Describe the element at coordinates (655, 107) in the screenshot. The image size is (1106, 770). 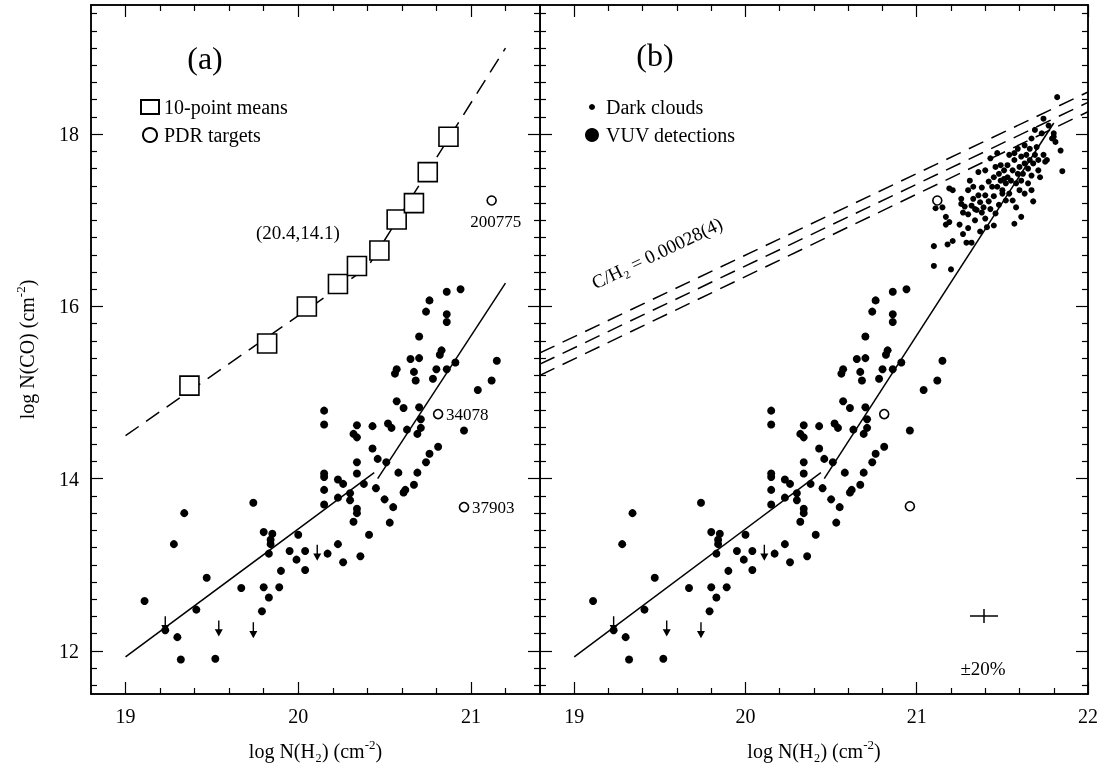
I see `legend-label: Dark clouds` at that location.